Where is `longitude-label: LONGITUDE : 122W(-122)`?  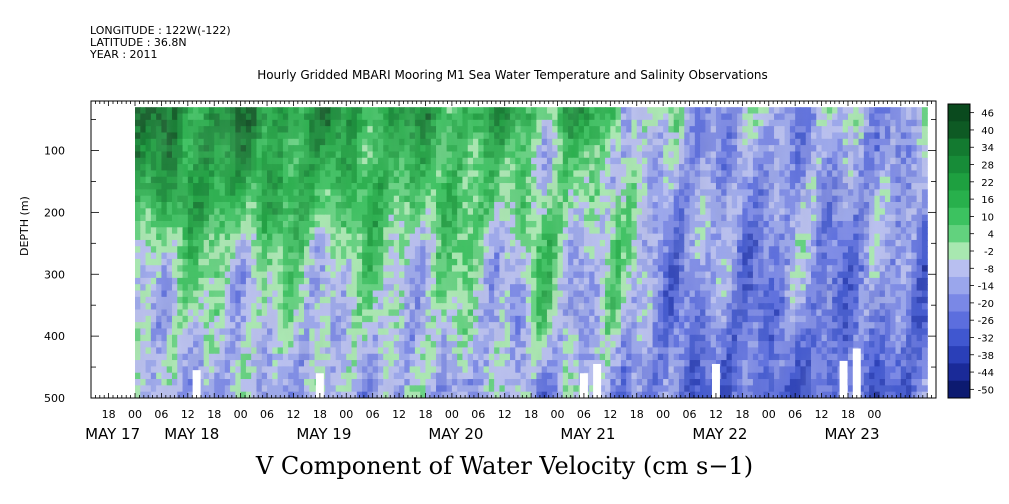 longitude-label: LONGITUDE : 122W(-122) is located at coordinates (160, 30).